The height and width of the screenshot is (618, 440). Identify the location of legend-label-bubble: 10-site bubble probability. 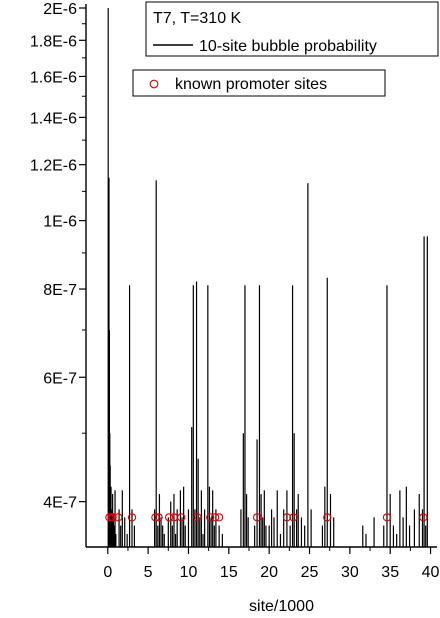
(288, 46).